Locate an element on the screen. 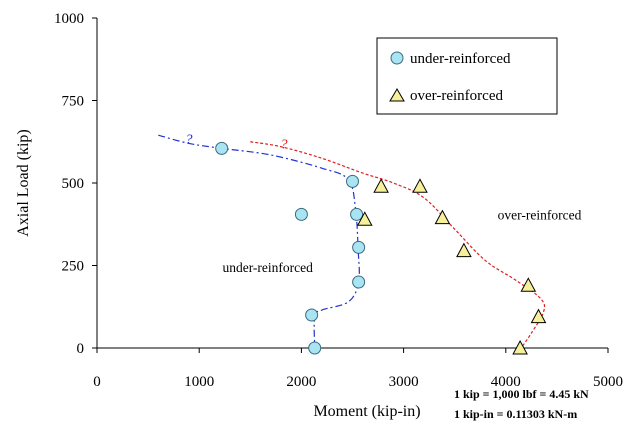 This screenshot has width=625, height=430. legend-box is located at coordinates (467, 76).